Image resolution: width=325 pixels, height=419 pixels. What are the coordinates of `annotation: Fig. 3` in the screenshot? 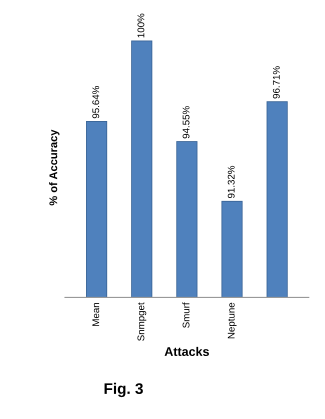 It's located at (123, 390).